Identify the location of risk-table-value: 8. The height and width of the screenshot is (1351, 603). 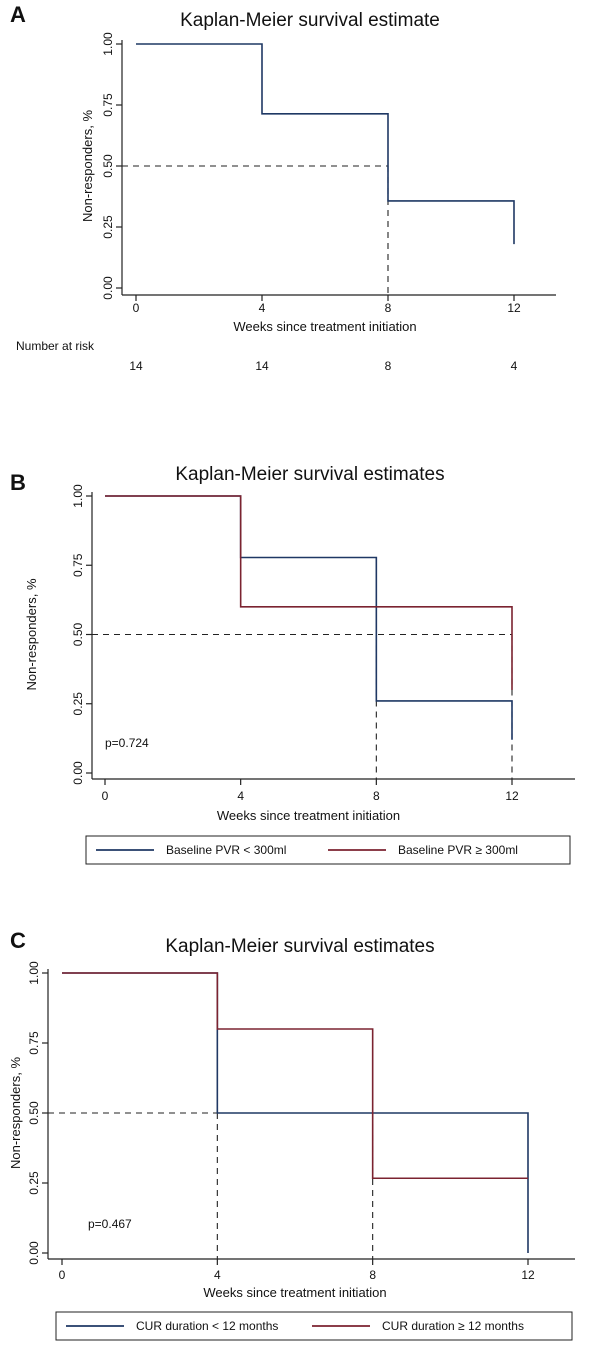
(388, 366).